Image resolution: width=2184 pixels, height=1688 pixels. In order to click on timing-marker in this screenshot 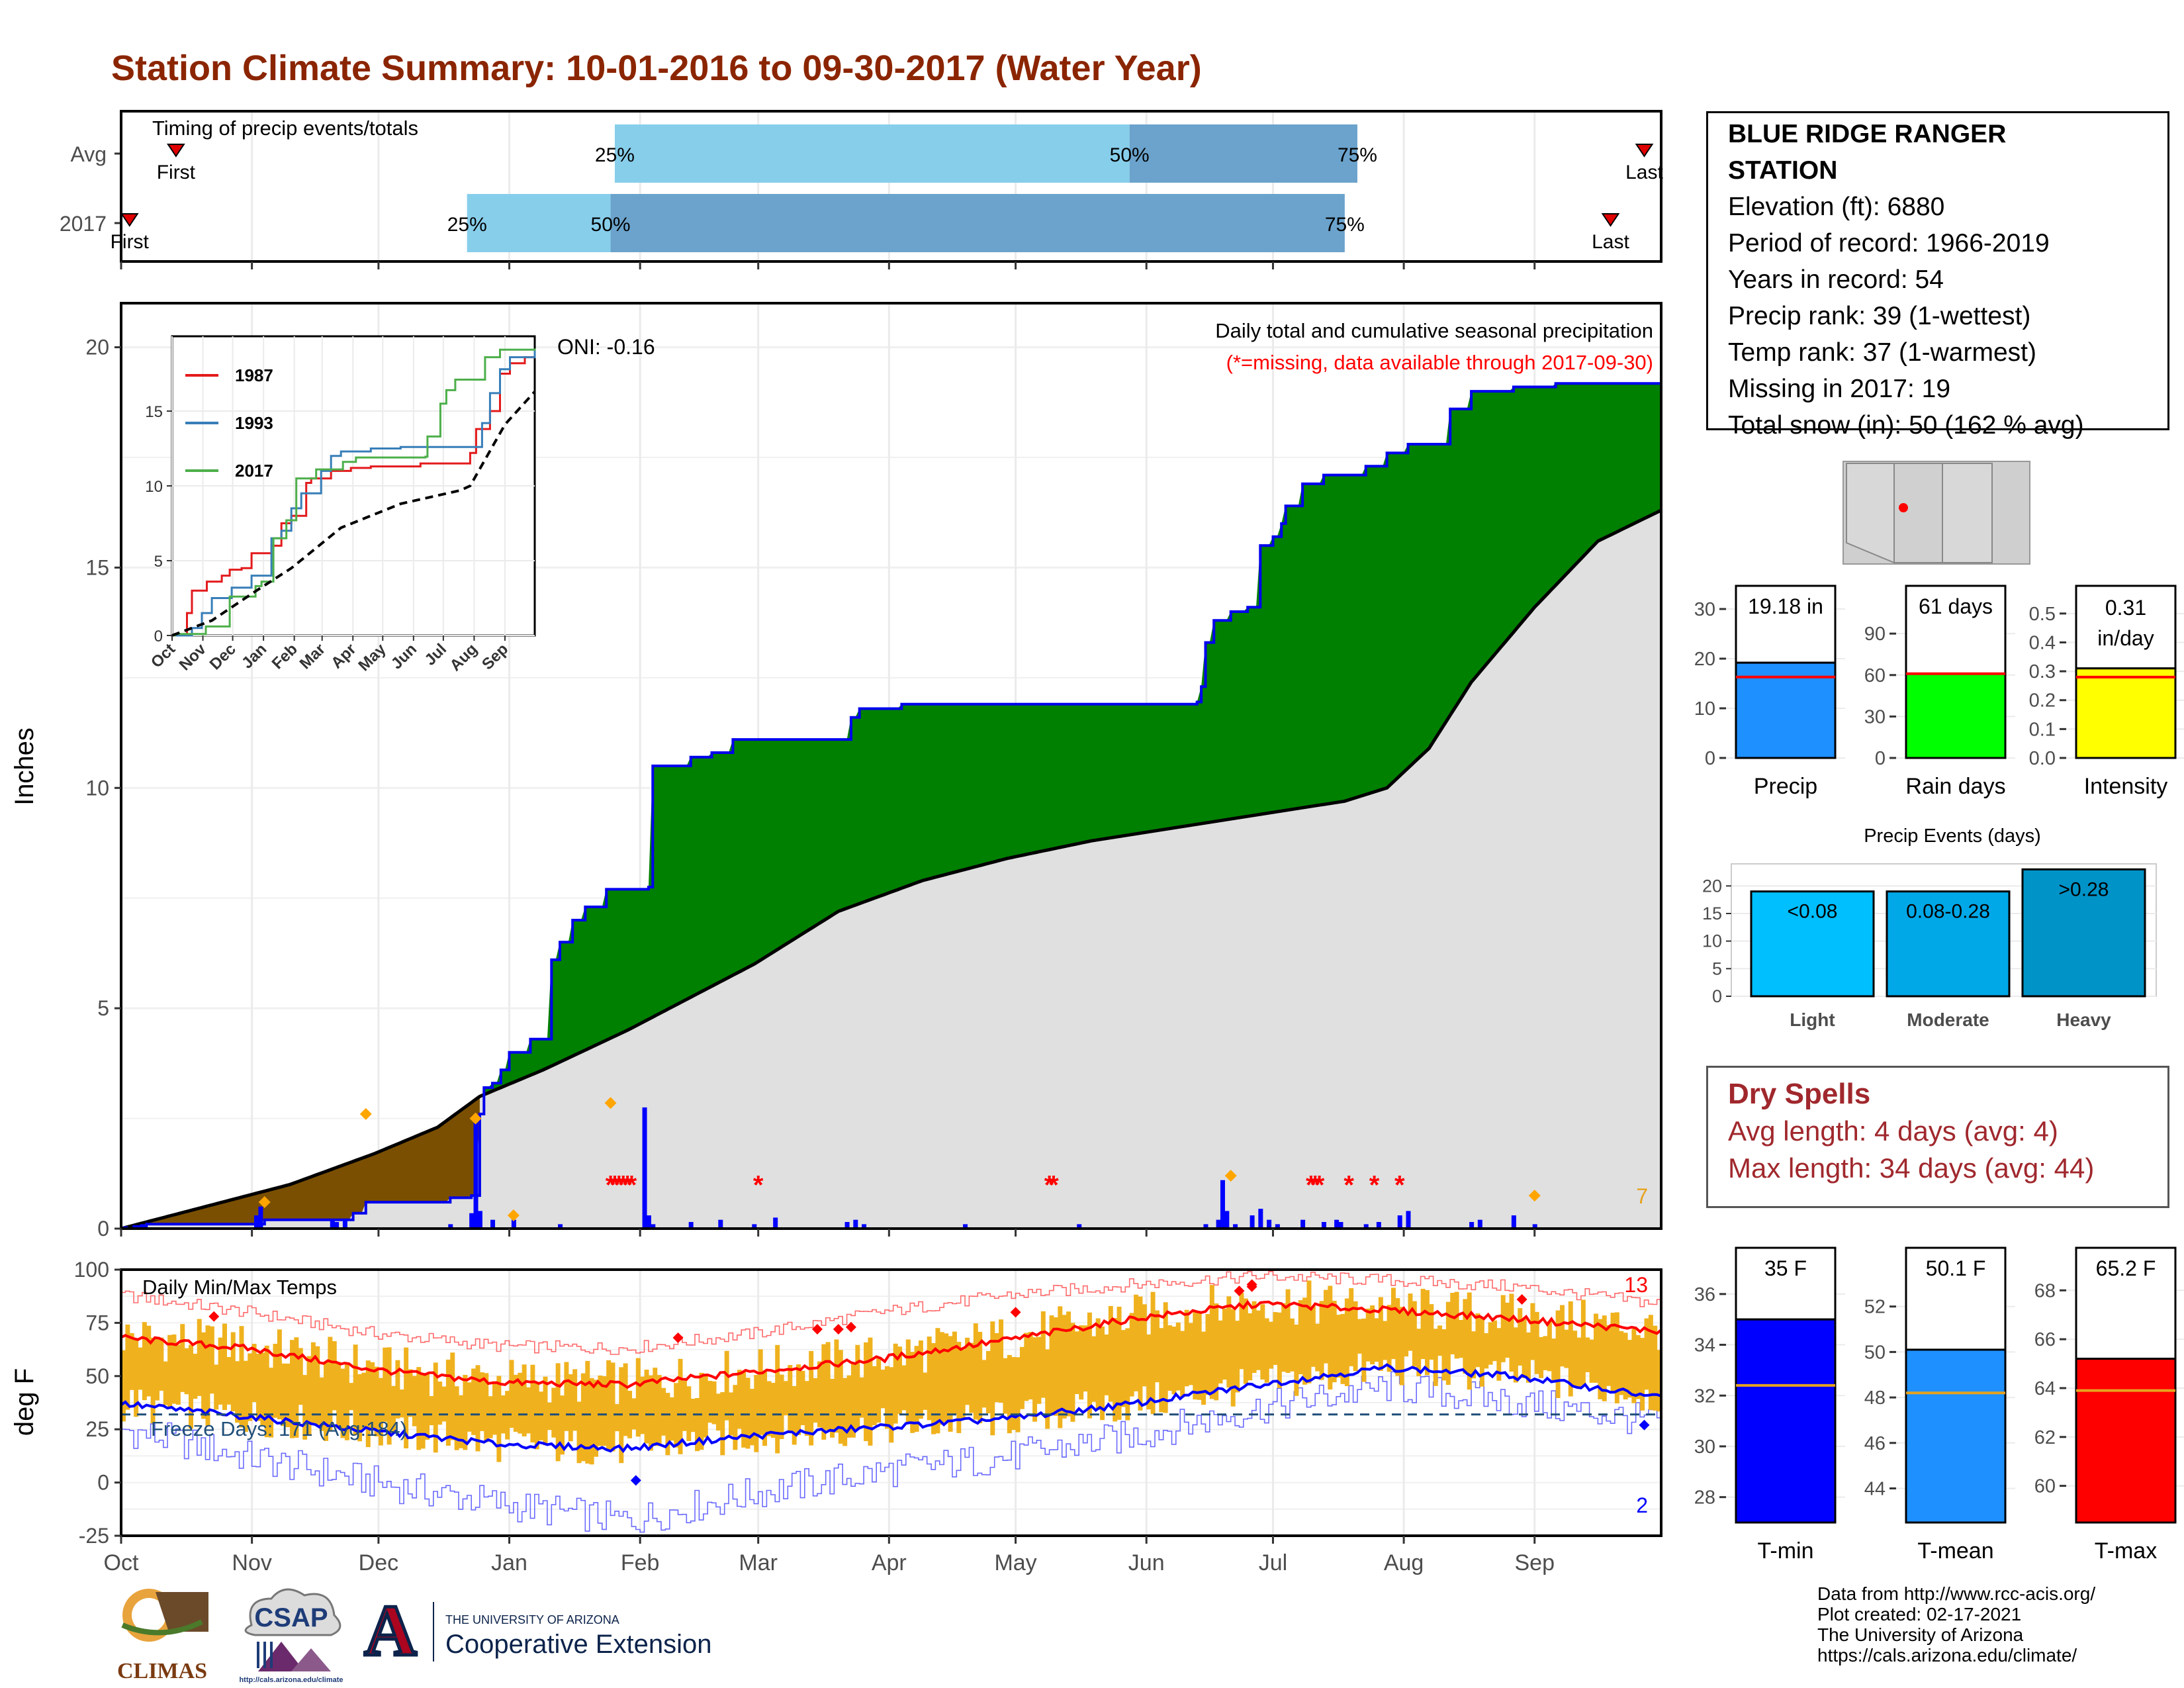, I will do `click(129, 220)`.